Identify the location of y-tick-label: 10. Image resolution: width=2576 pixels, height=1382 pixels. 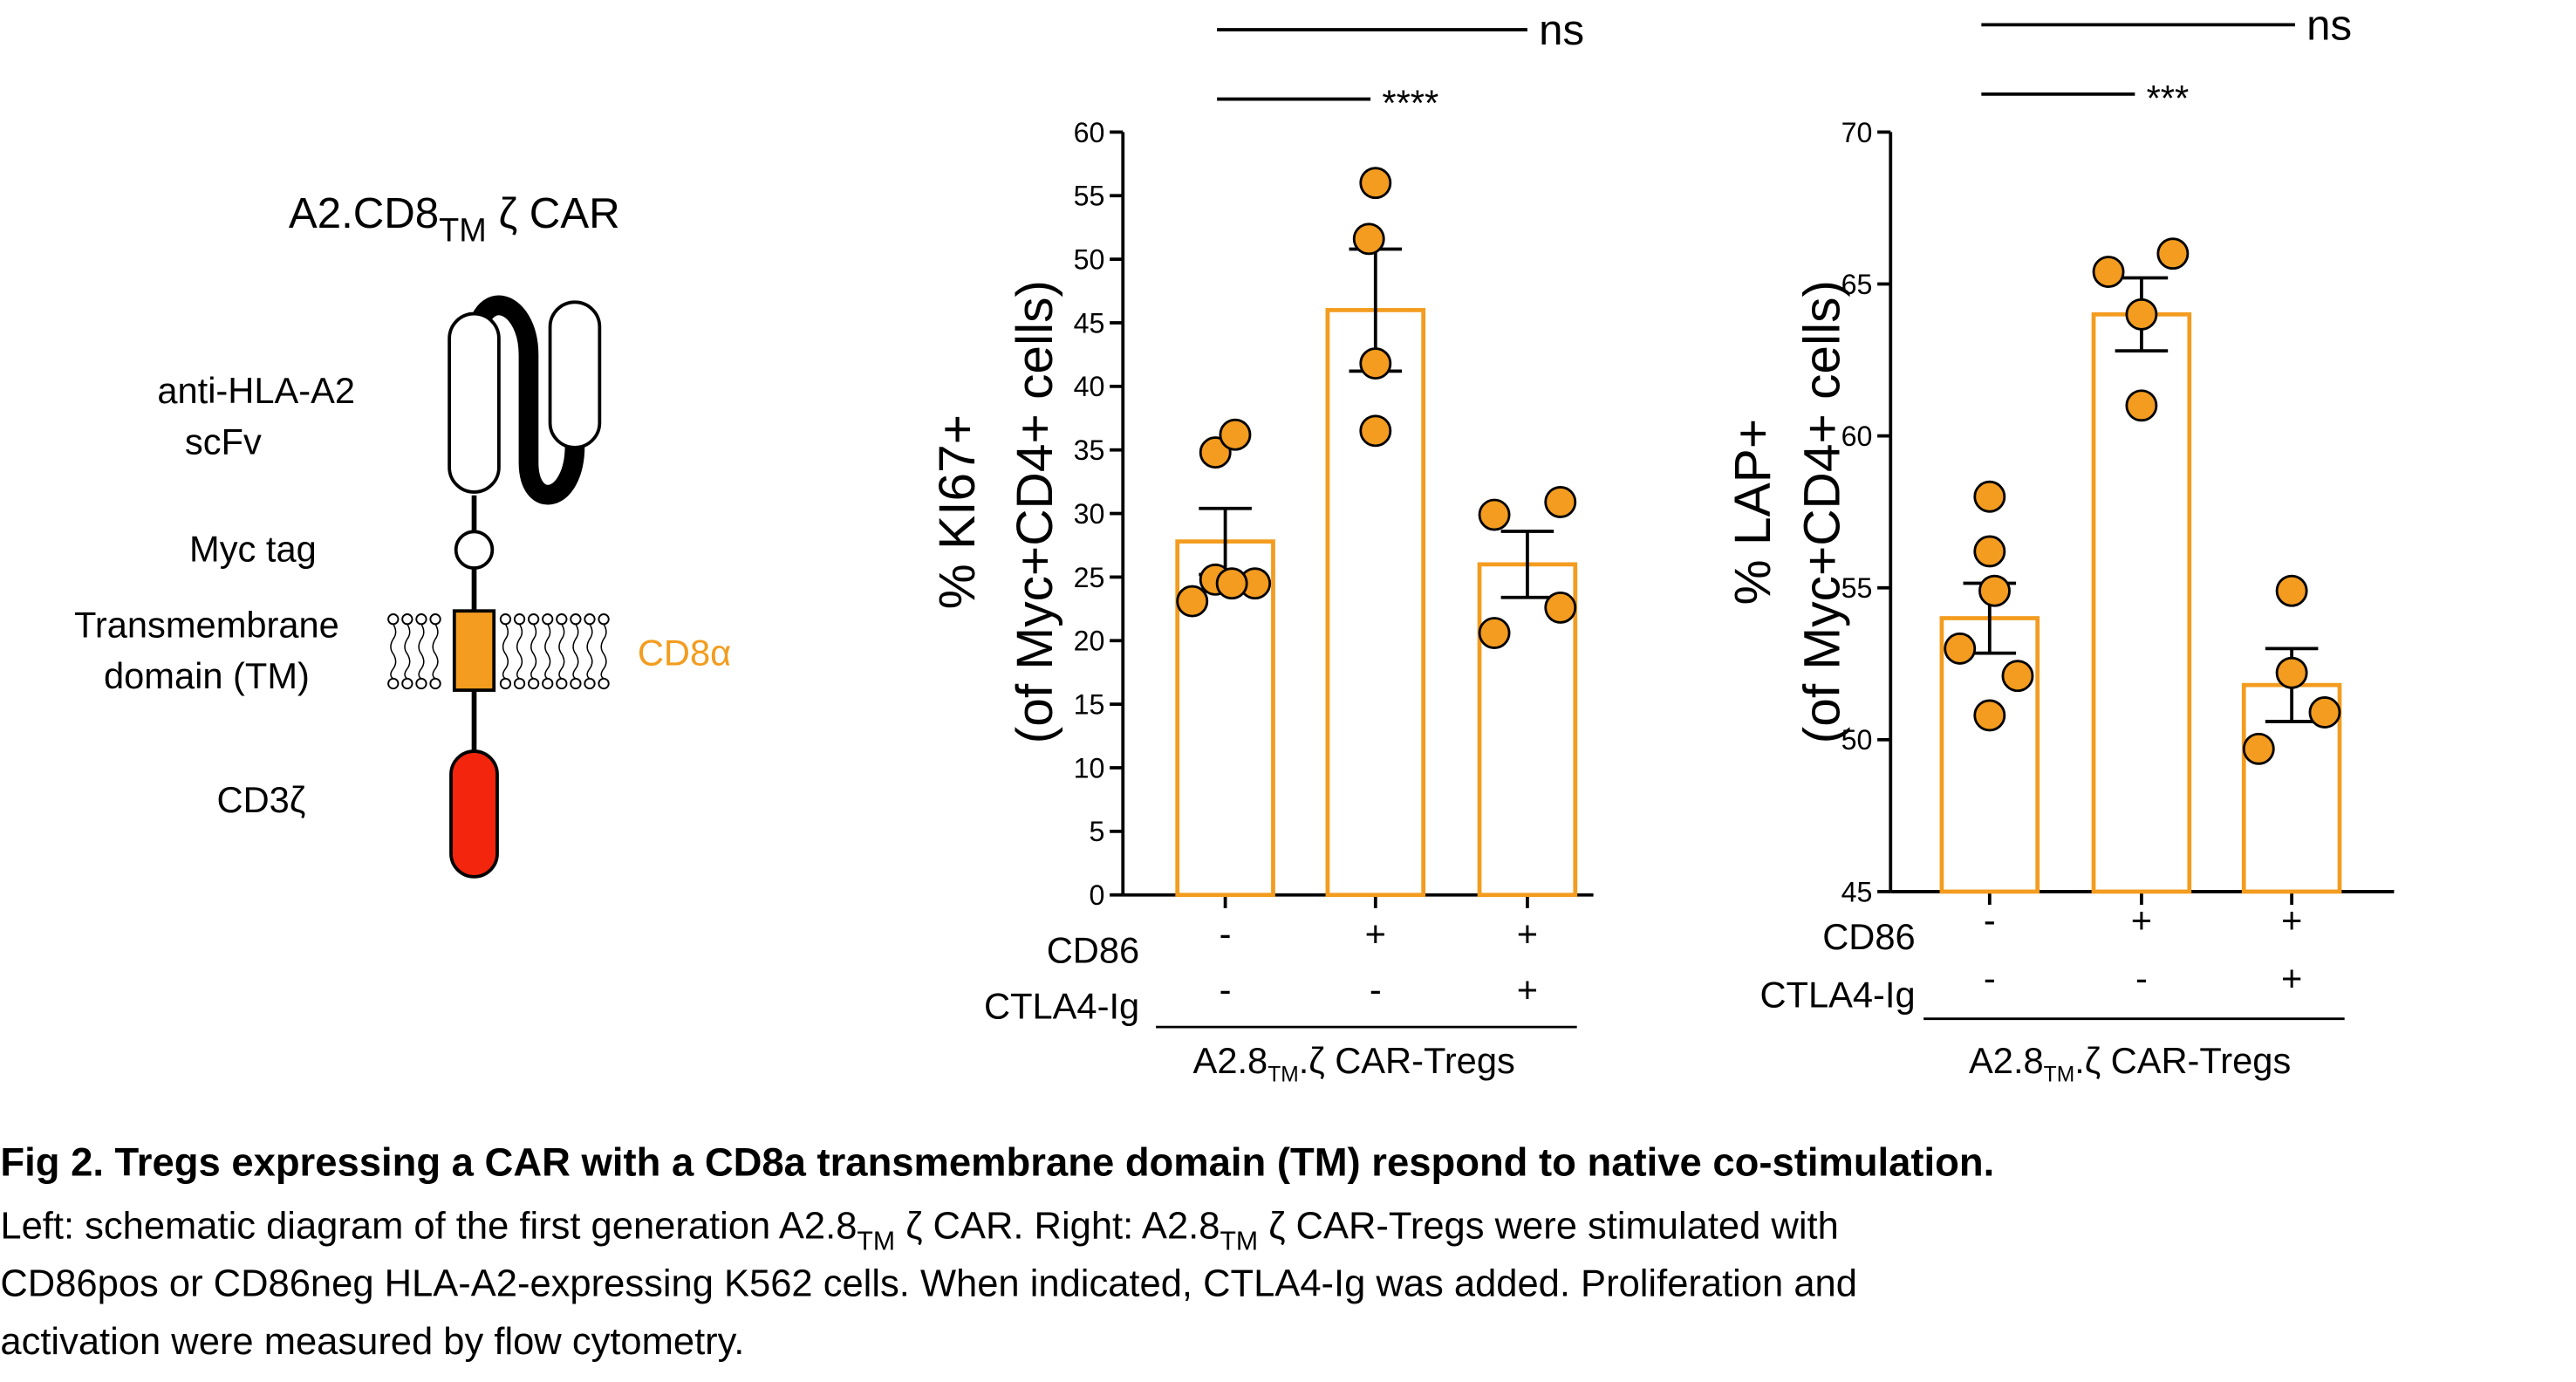
(1089, 768).